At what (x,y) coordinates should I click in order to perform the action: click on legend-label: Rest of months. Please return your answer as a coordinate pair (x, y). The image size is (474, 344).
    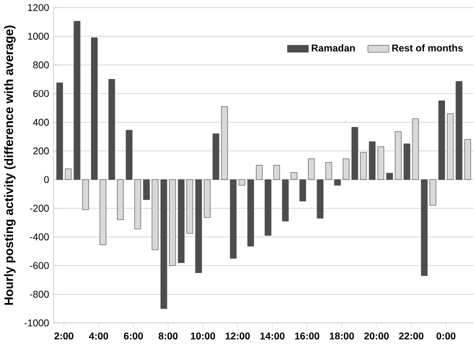
    Looking at the image, I should click on (427, 48).